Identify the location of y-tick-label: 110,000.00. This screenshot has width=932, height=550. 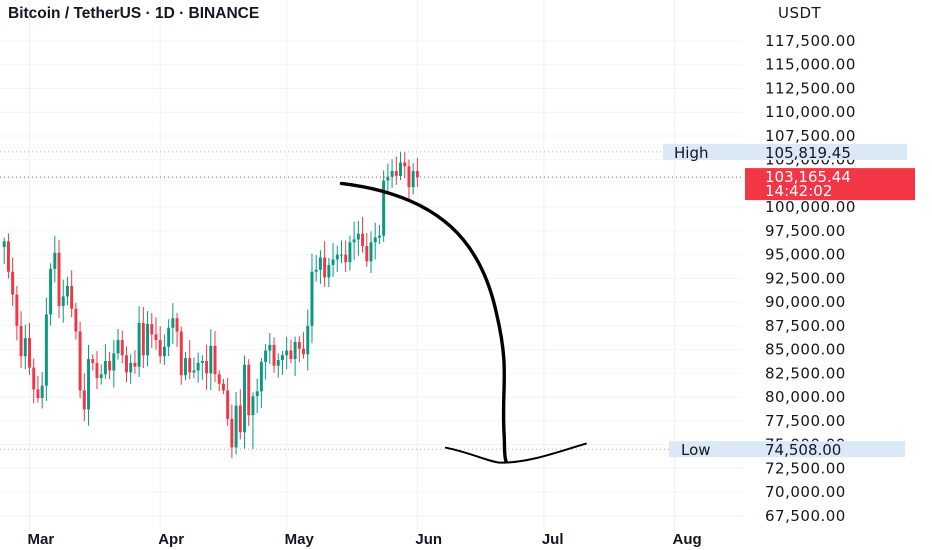
(810, 112).